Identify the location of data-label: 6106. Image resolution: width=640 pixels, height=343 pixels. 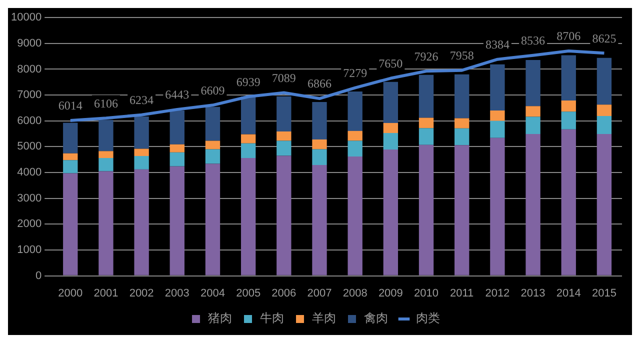
(106, 103).